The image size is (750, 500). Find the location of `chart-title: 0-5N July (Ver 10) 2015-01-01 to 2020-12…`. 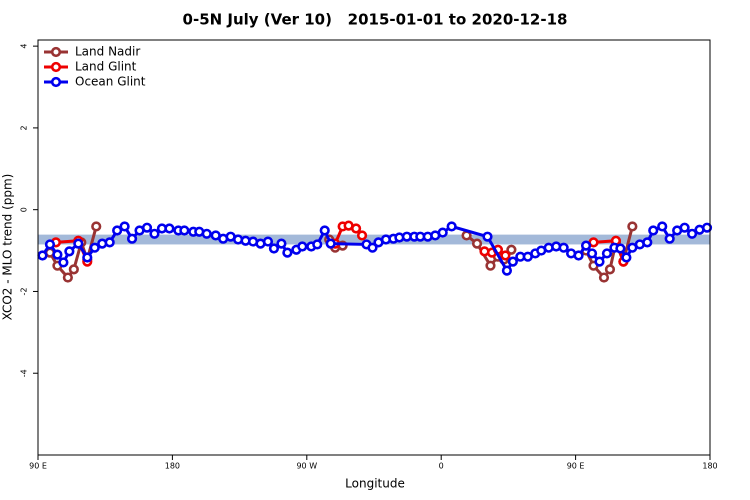

chart-title: 0-5N July (Ver 10) 2015-01-01 to 2020-12… is located at coordinates (375, 20).